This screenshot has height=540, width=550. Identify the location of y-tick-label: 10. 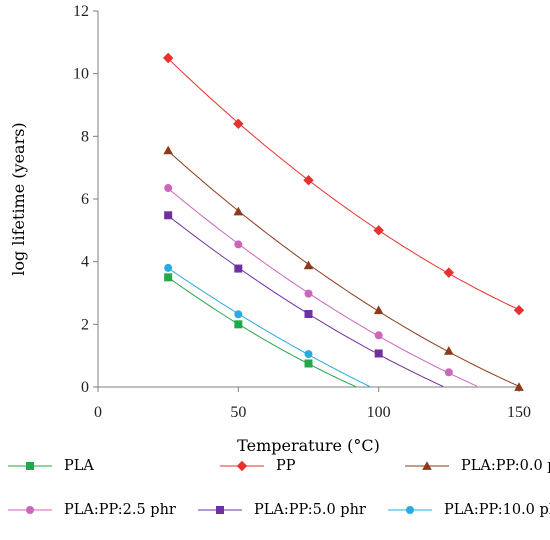
(81, 74).